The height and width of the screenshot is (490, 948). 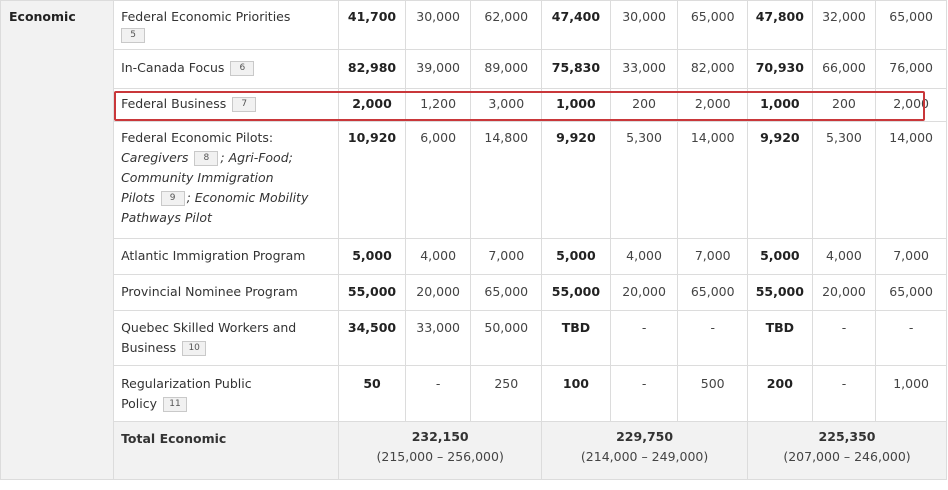 I want to click on program-name-line1: Regularization Public, so click(x=186, y=383).